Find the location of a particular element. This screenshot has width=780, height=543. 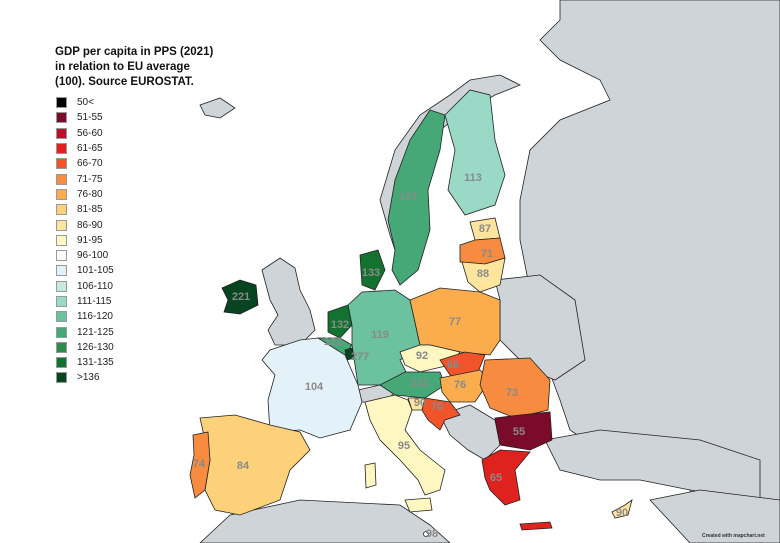

balkans-region is located at coordinates (470, 432).